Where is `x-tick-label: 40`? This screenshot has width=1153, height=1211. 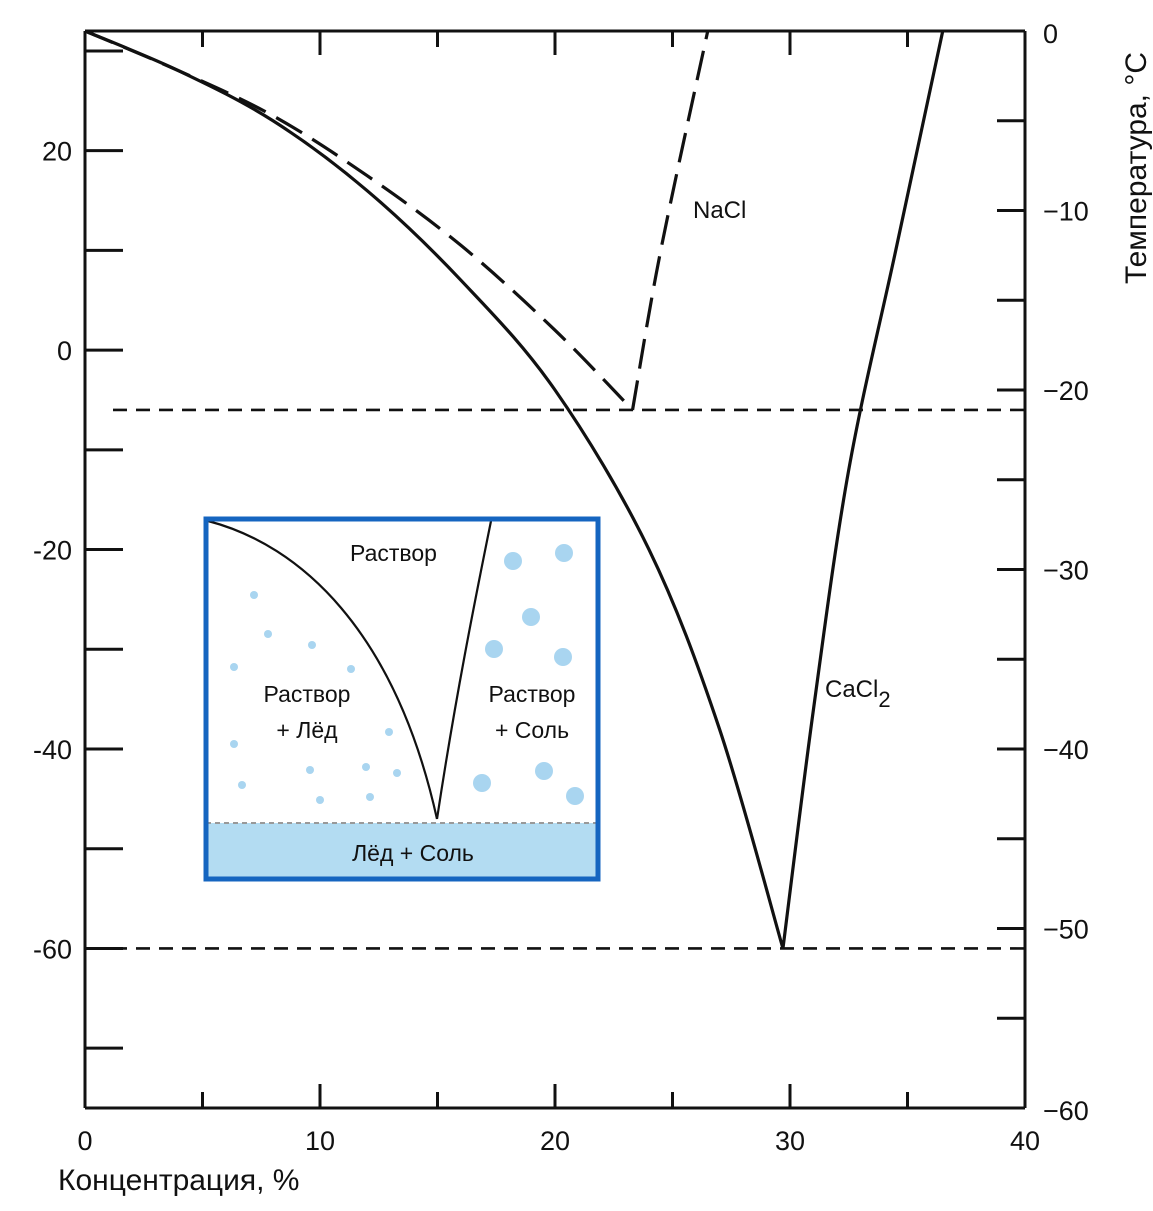
x-tick-label: 40 is located at coordinates (1025, 1141).